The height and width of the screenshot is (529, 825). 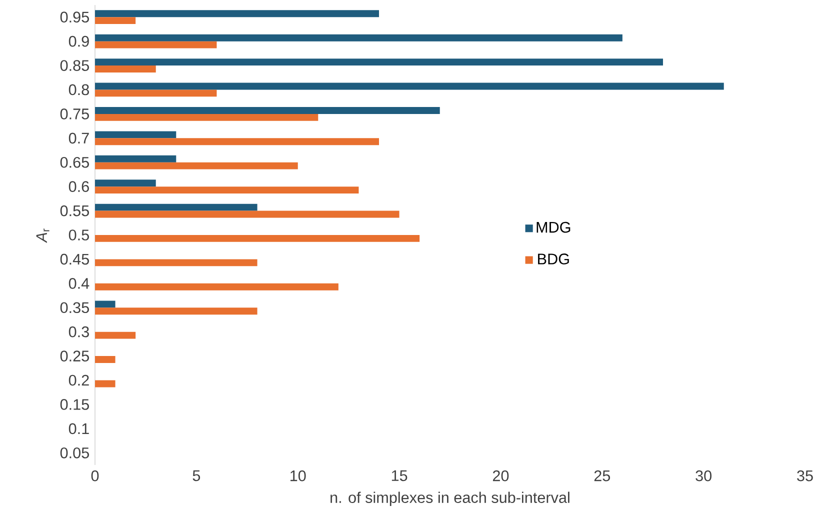 What do you see at coordinates (500, 476) in the screenshot?
I see `x-tick-label: 20` at bounding box center [500, 476].